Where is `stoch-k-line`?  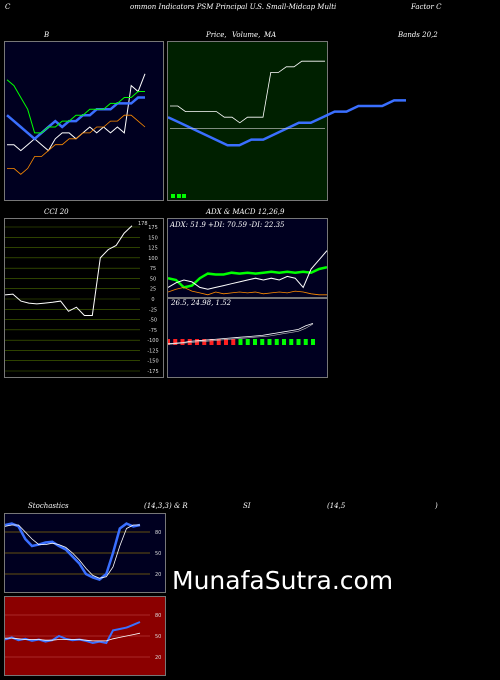 stoch-k-line is located at coordinates (73, 551).